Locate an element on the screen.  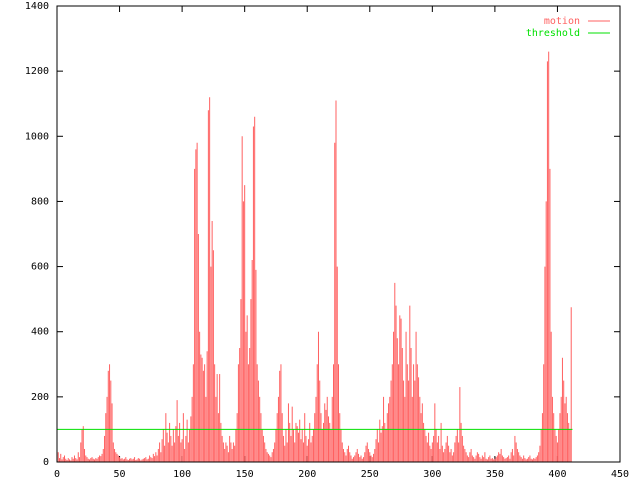
x-tick-label: 250 is located at coordinates (370, 474).